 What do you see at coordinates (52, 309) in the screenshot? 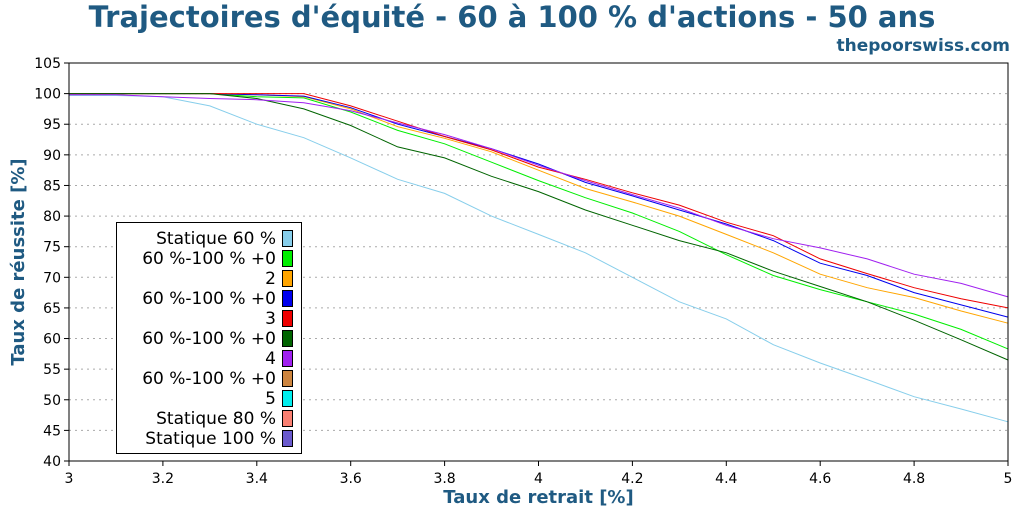
I see `y-tick-label: 65` at bounding box center [52, 309].